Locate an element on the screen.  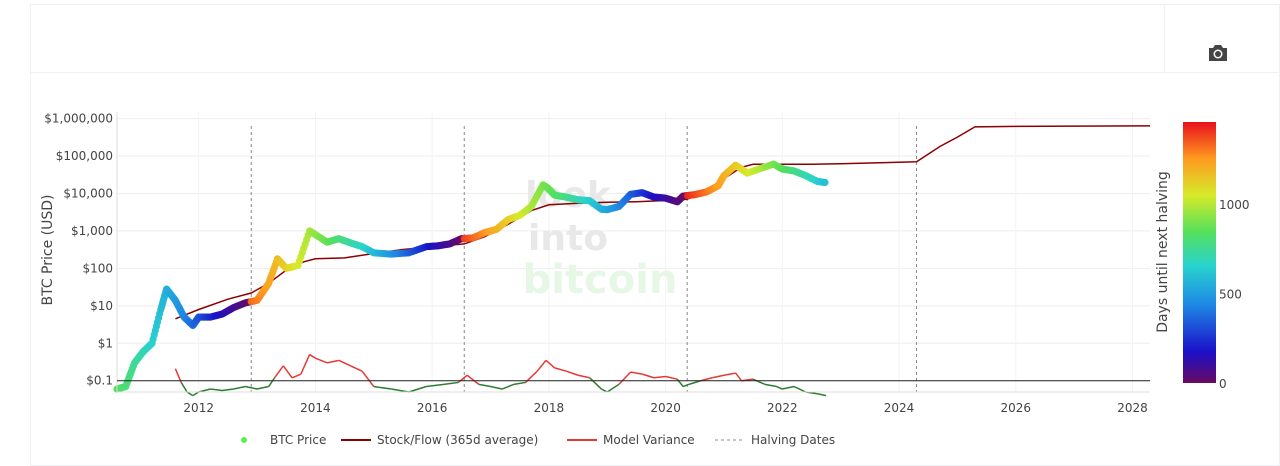
toolbar-divider is located at coordinates (655, 72).